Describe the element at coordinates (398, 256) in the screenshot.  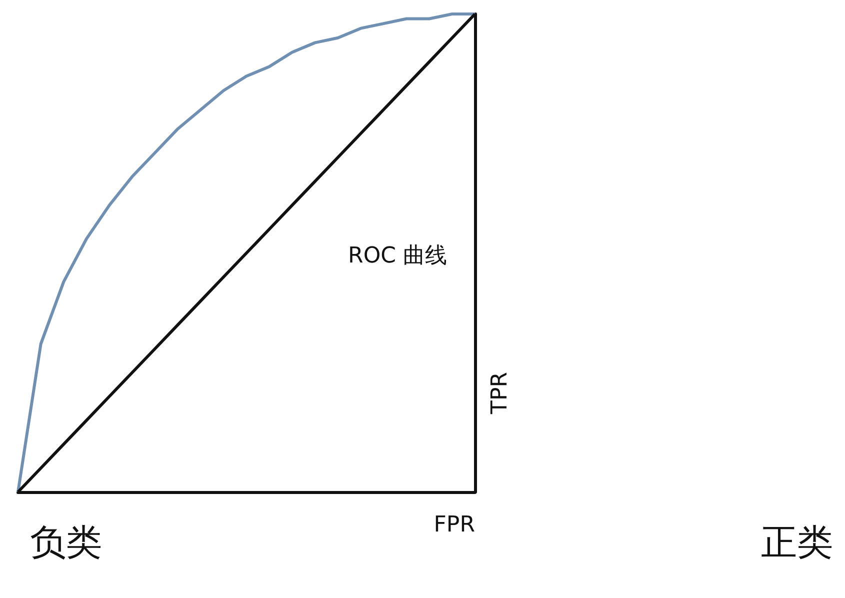
I see `annotation: ROC 曲线` at that location.